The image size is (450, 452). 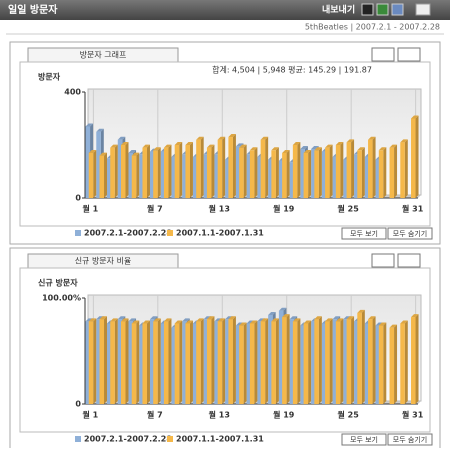 I want to click on legend-swatch, so click(x=170, y=233).